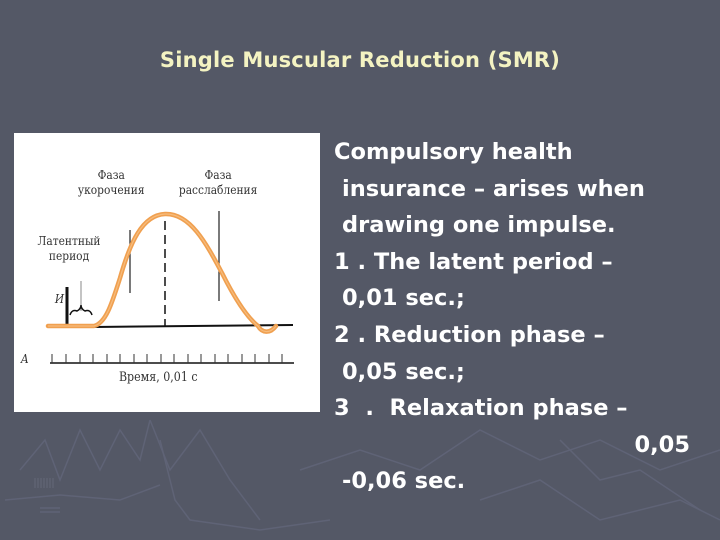  What do you see at coordinates (360, 60) in the screenshot?
I see `slide-title: Single Muscular Reduction (SMR)` at bounding box center [360, 60].